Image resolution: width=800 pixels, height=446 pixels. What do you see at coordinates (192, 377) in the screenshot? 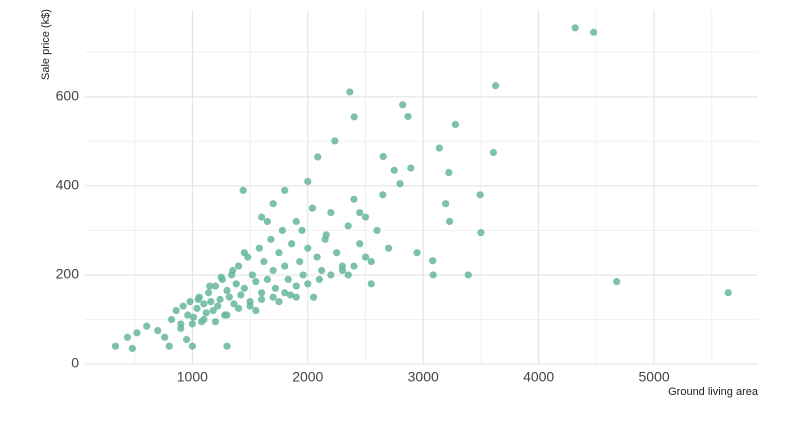
I see `x-tick-label: 1000` at bounding box center [192, 377].